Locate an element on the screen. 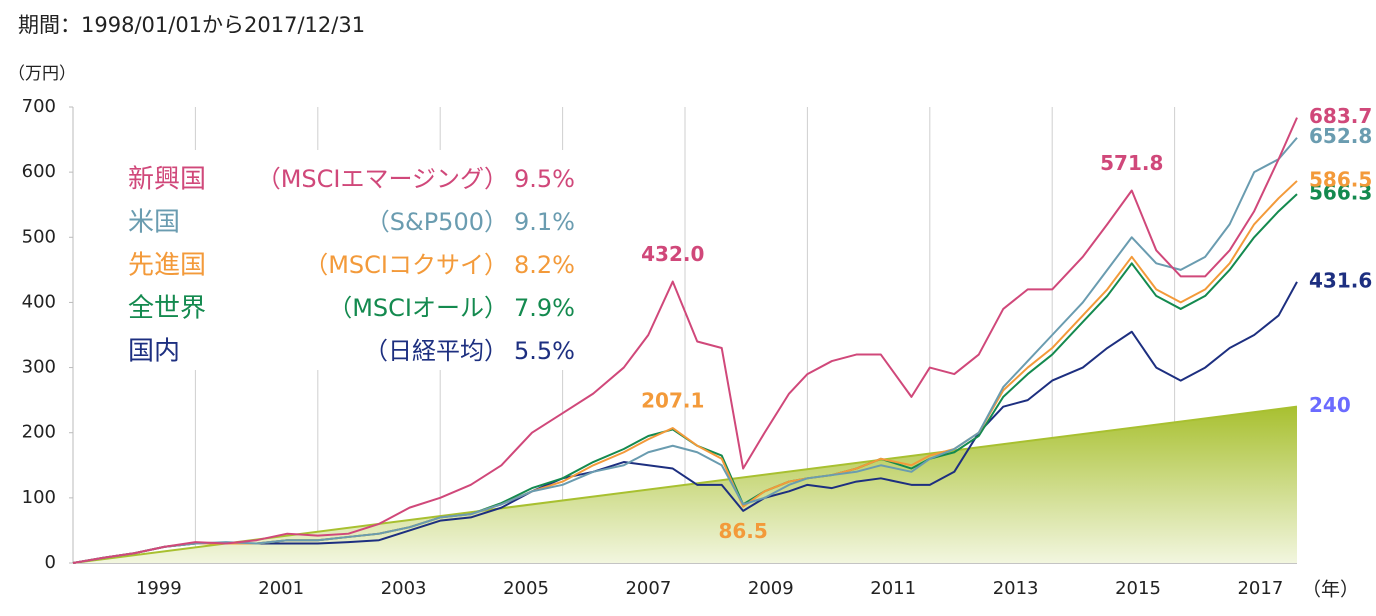  legend-index: （MSCIオール） is located at coordinates (418, 308).